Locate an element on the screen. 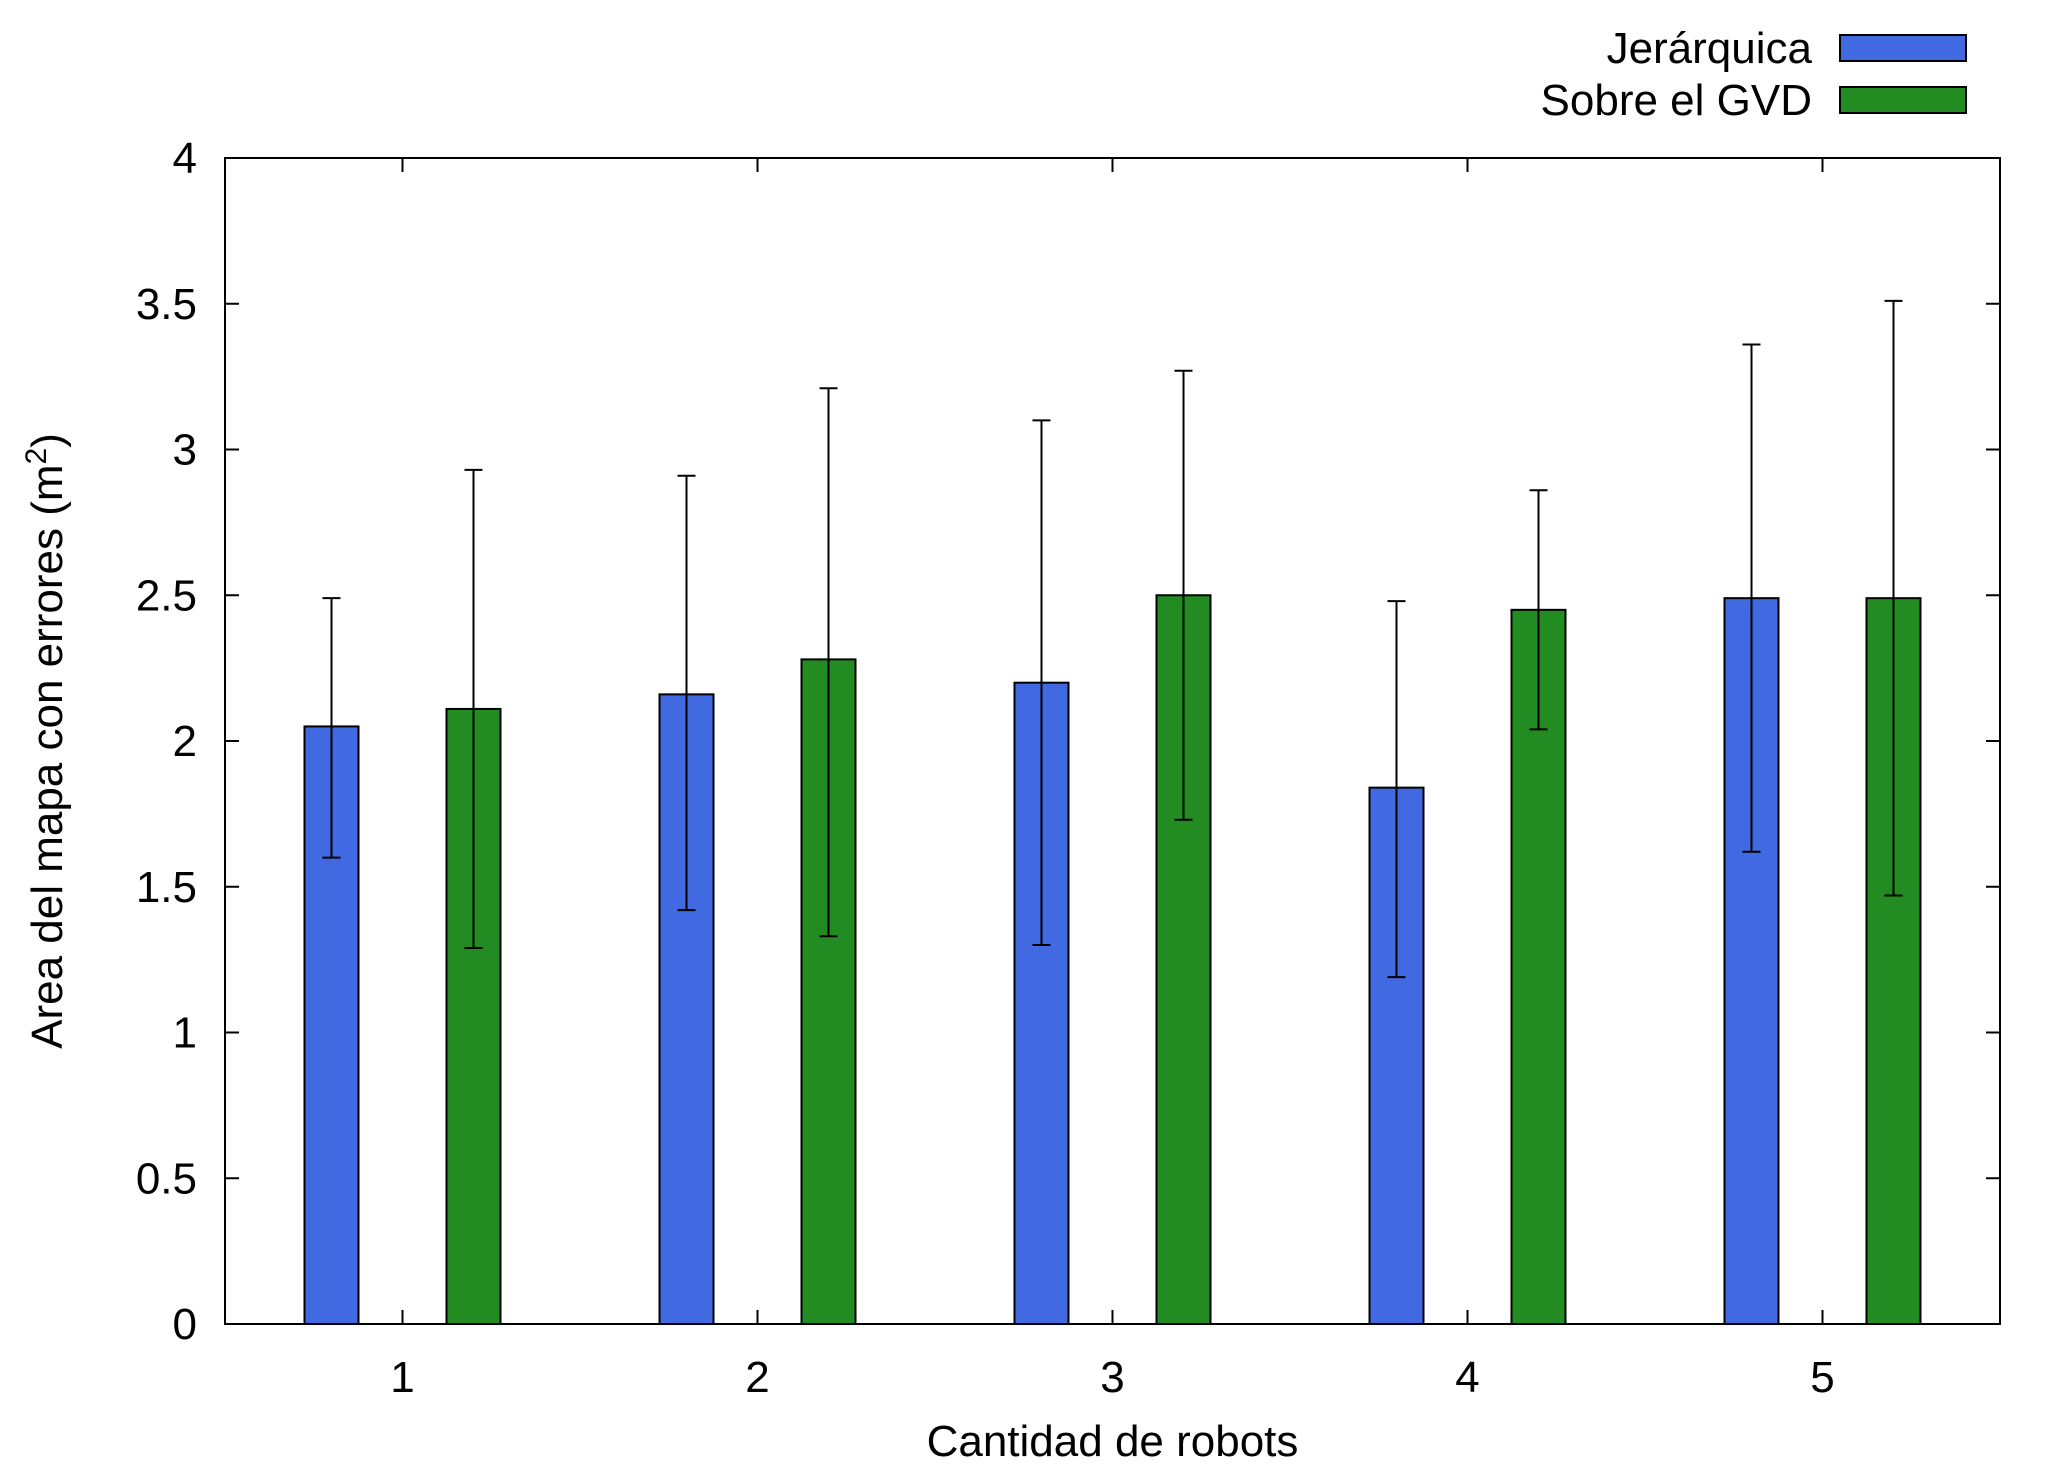 Image resolution: width=2048 pixels, height=1472 pixels. x-axis-title: Cantidad de robots is located at coordinates (1113, 1441).